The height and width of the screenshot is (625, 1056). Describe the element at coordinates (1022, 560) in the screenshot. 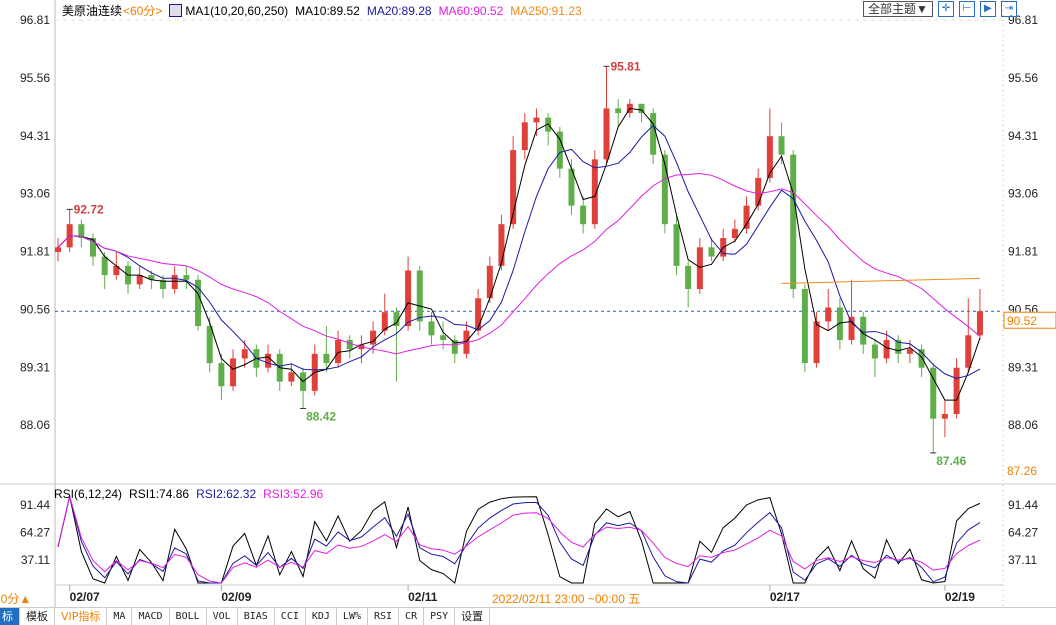

I see `rsi-tick-right: 37.11` at that location.